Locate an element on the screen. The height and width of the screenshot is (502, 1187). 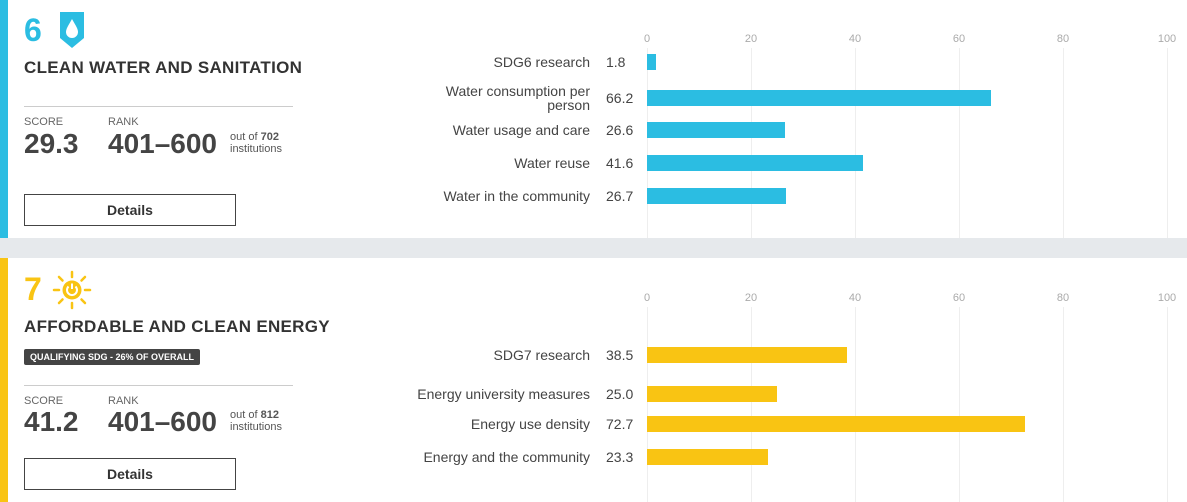
sdg-number: 7 is located at coordinates (33, 289).